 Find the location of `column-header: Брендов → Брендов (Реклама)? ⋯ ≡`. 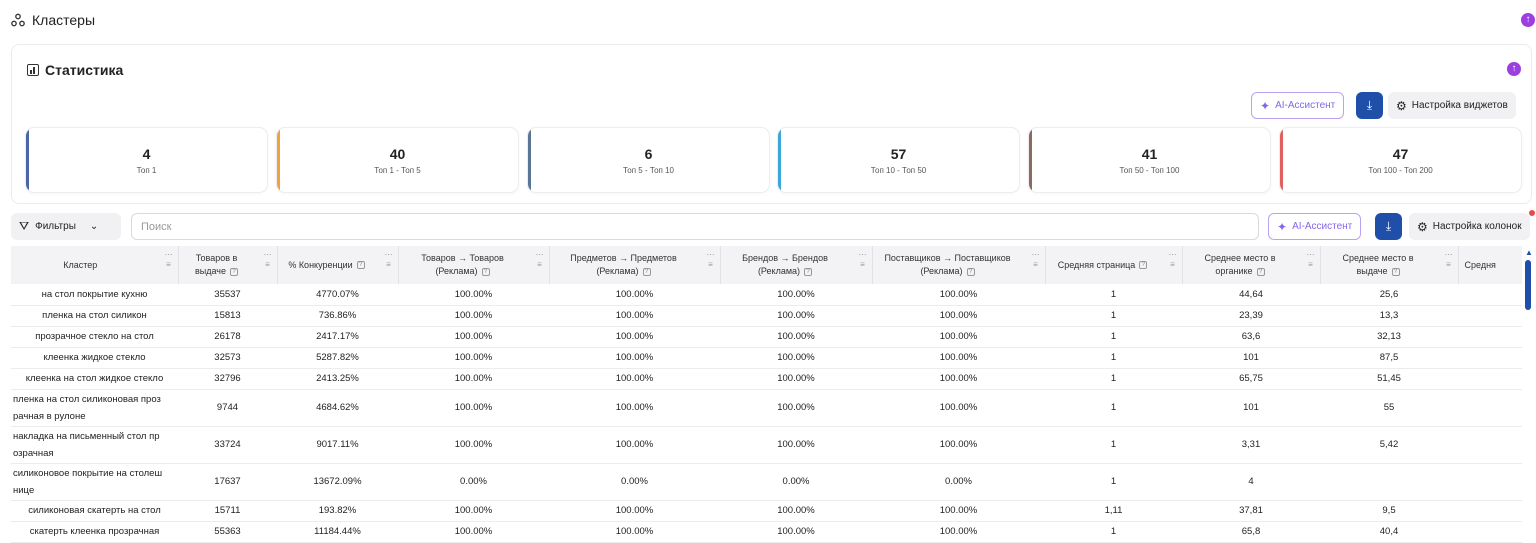

column-header: Брендов → Брендов (Реклама)? ⋯ ≡ is located at coordinates (796, 265).